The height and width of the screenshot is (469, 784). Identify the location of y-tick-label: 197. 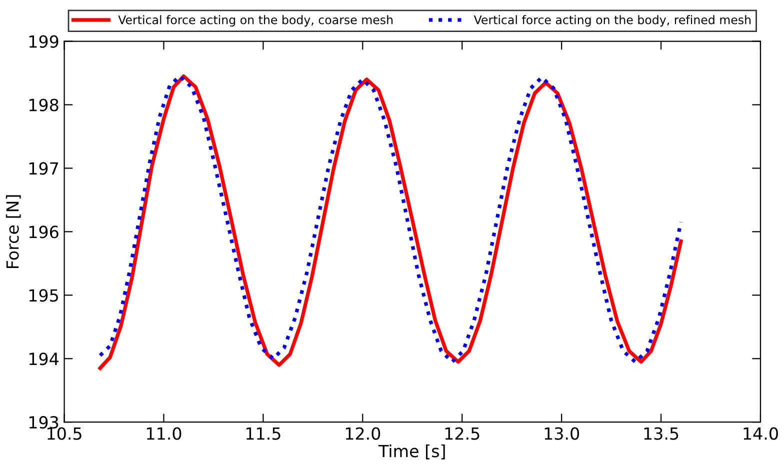
(43, 168).